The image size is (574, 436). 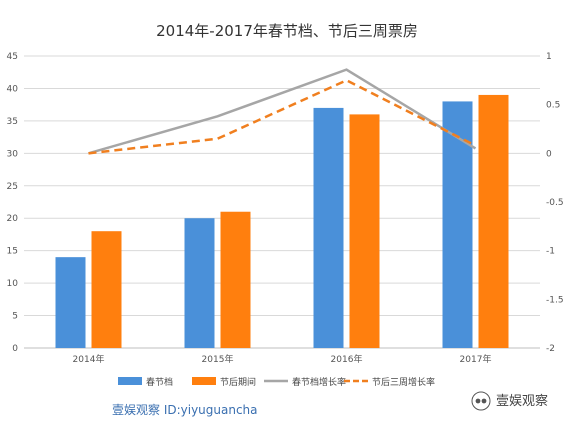 I want to click on legend-label: 节后期间, so click(x=238, y=382).